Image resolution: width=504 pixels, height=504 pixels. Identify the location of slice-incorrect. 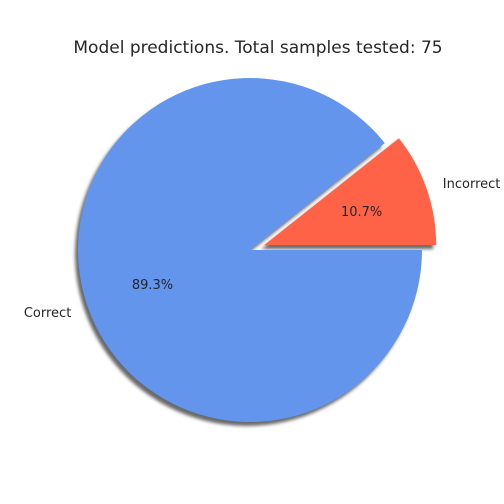
(350, 192).